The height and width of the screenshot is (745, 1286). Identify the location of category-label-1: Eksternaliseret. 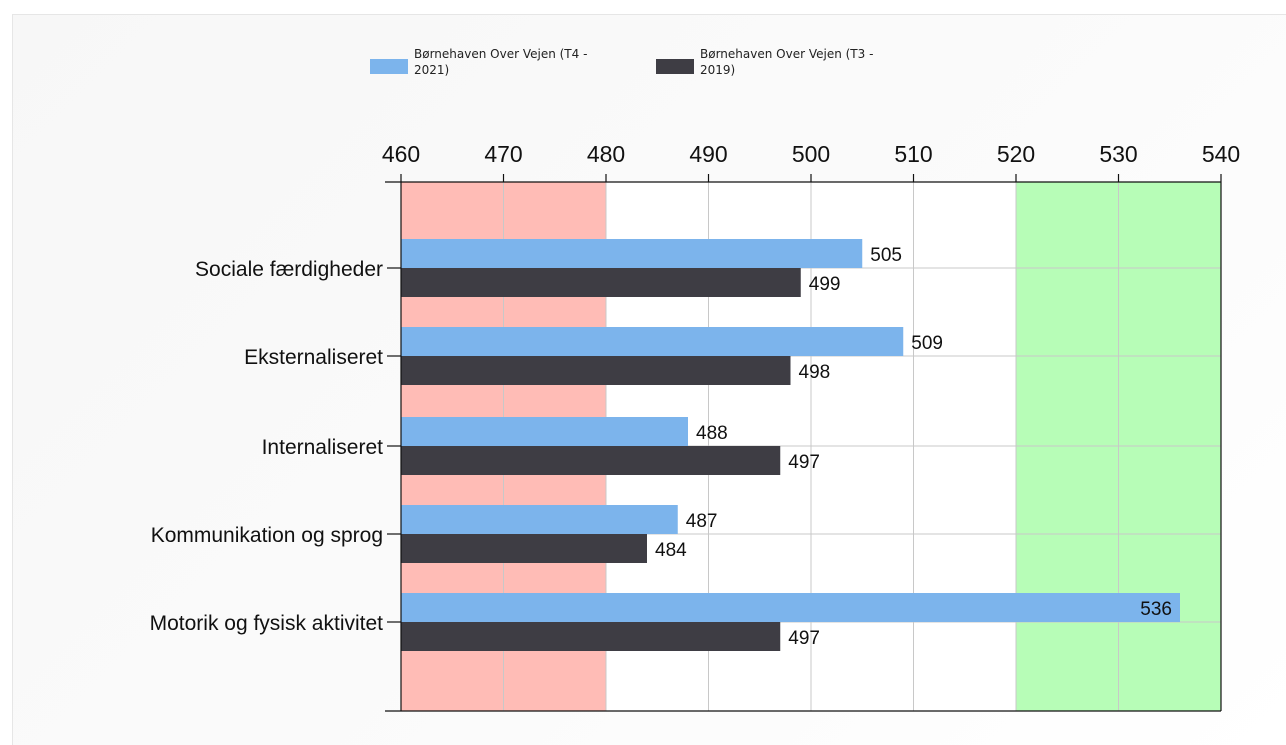
(313, 357).